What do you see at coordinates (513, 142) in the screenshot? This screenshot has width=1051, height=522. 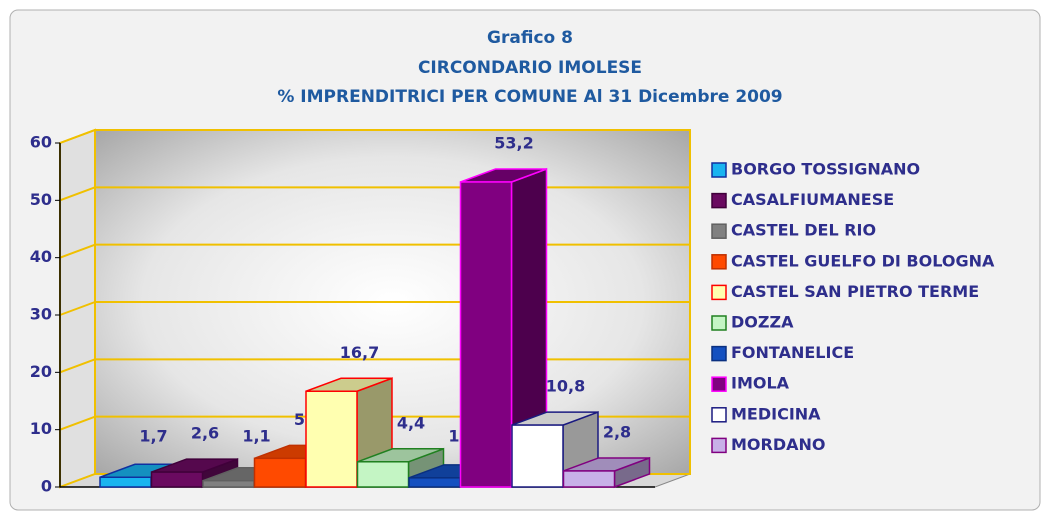 I see `value-label: 53,2` at bounding box center [513, 142].